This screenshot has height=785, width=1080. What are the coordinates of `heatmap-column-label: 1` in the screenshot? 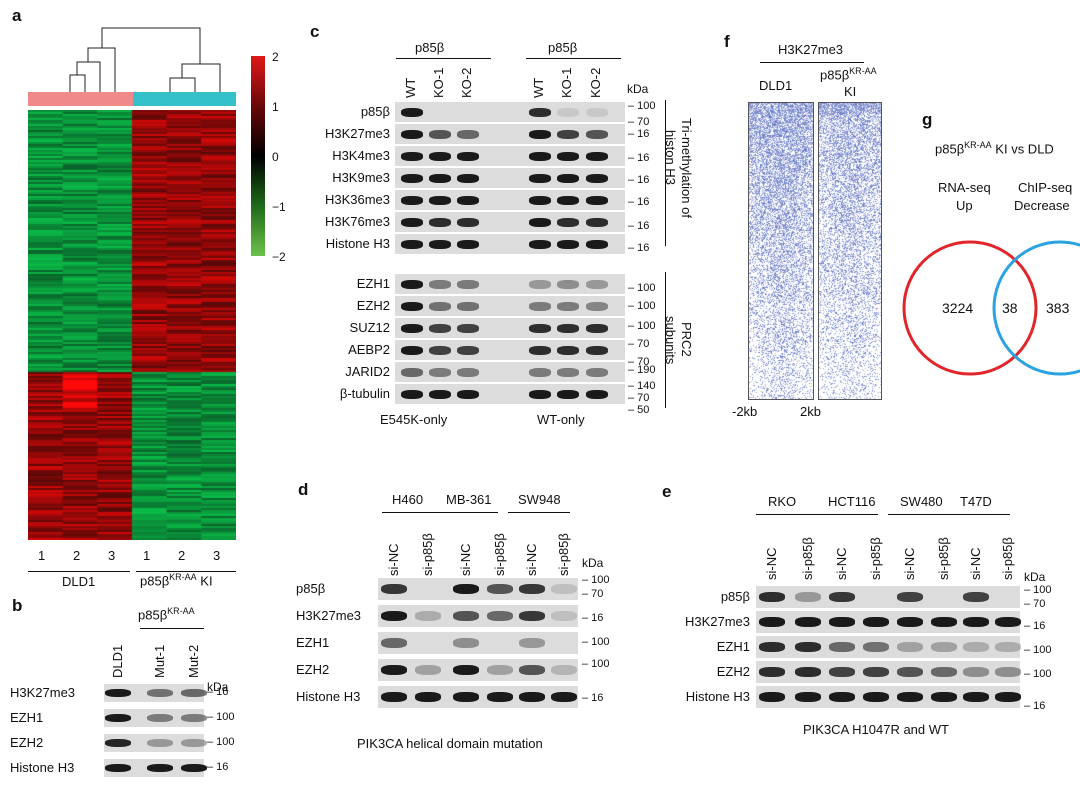 It's located at (147, 555).